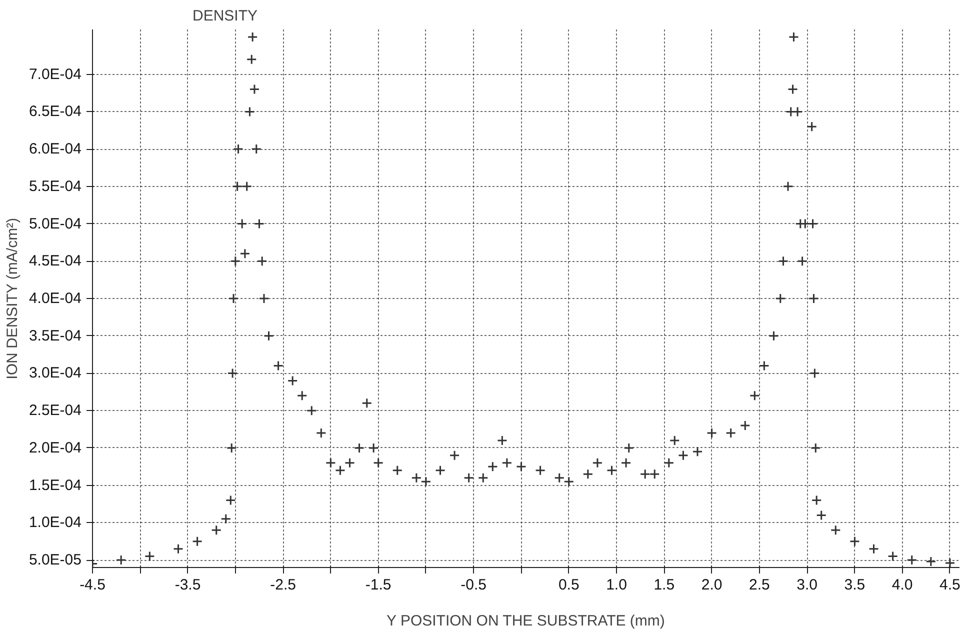  Describe the element at coordinates (55, 74) in the screenshot. I see `y-tick-label: 7.0E-04` at that location.